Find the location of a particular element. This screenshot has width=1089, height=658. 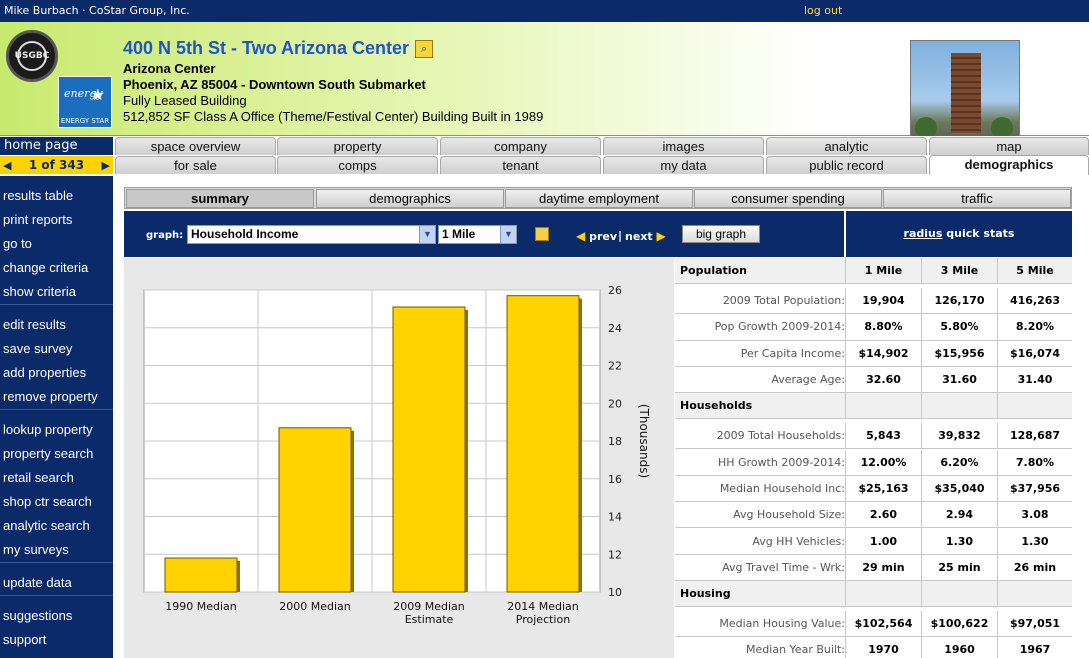

stat-label: Per Capita Income: is located at coordinates (792, 353).